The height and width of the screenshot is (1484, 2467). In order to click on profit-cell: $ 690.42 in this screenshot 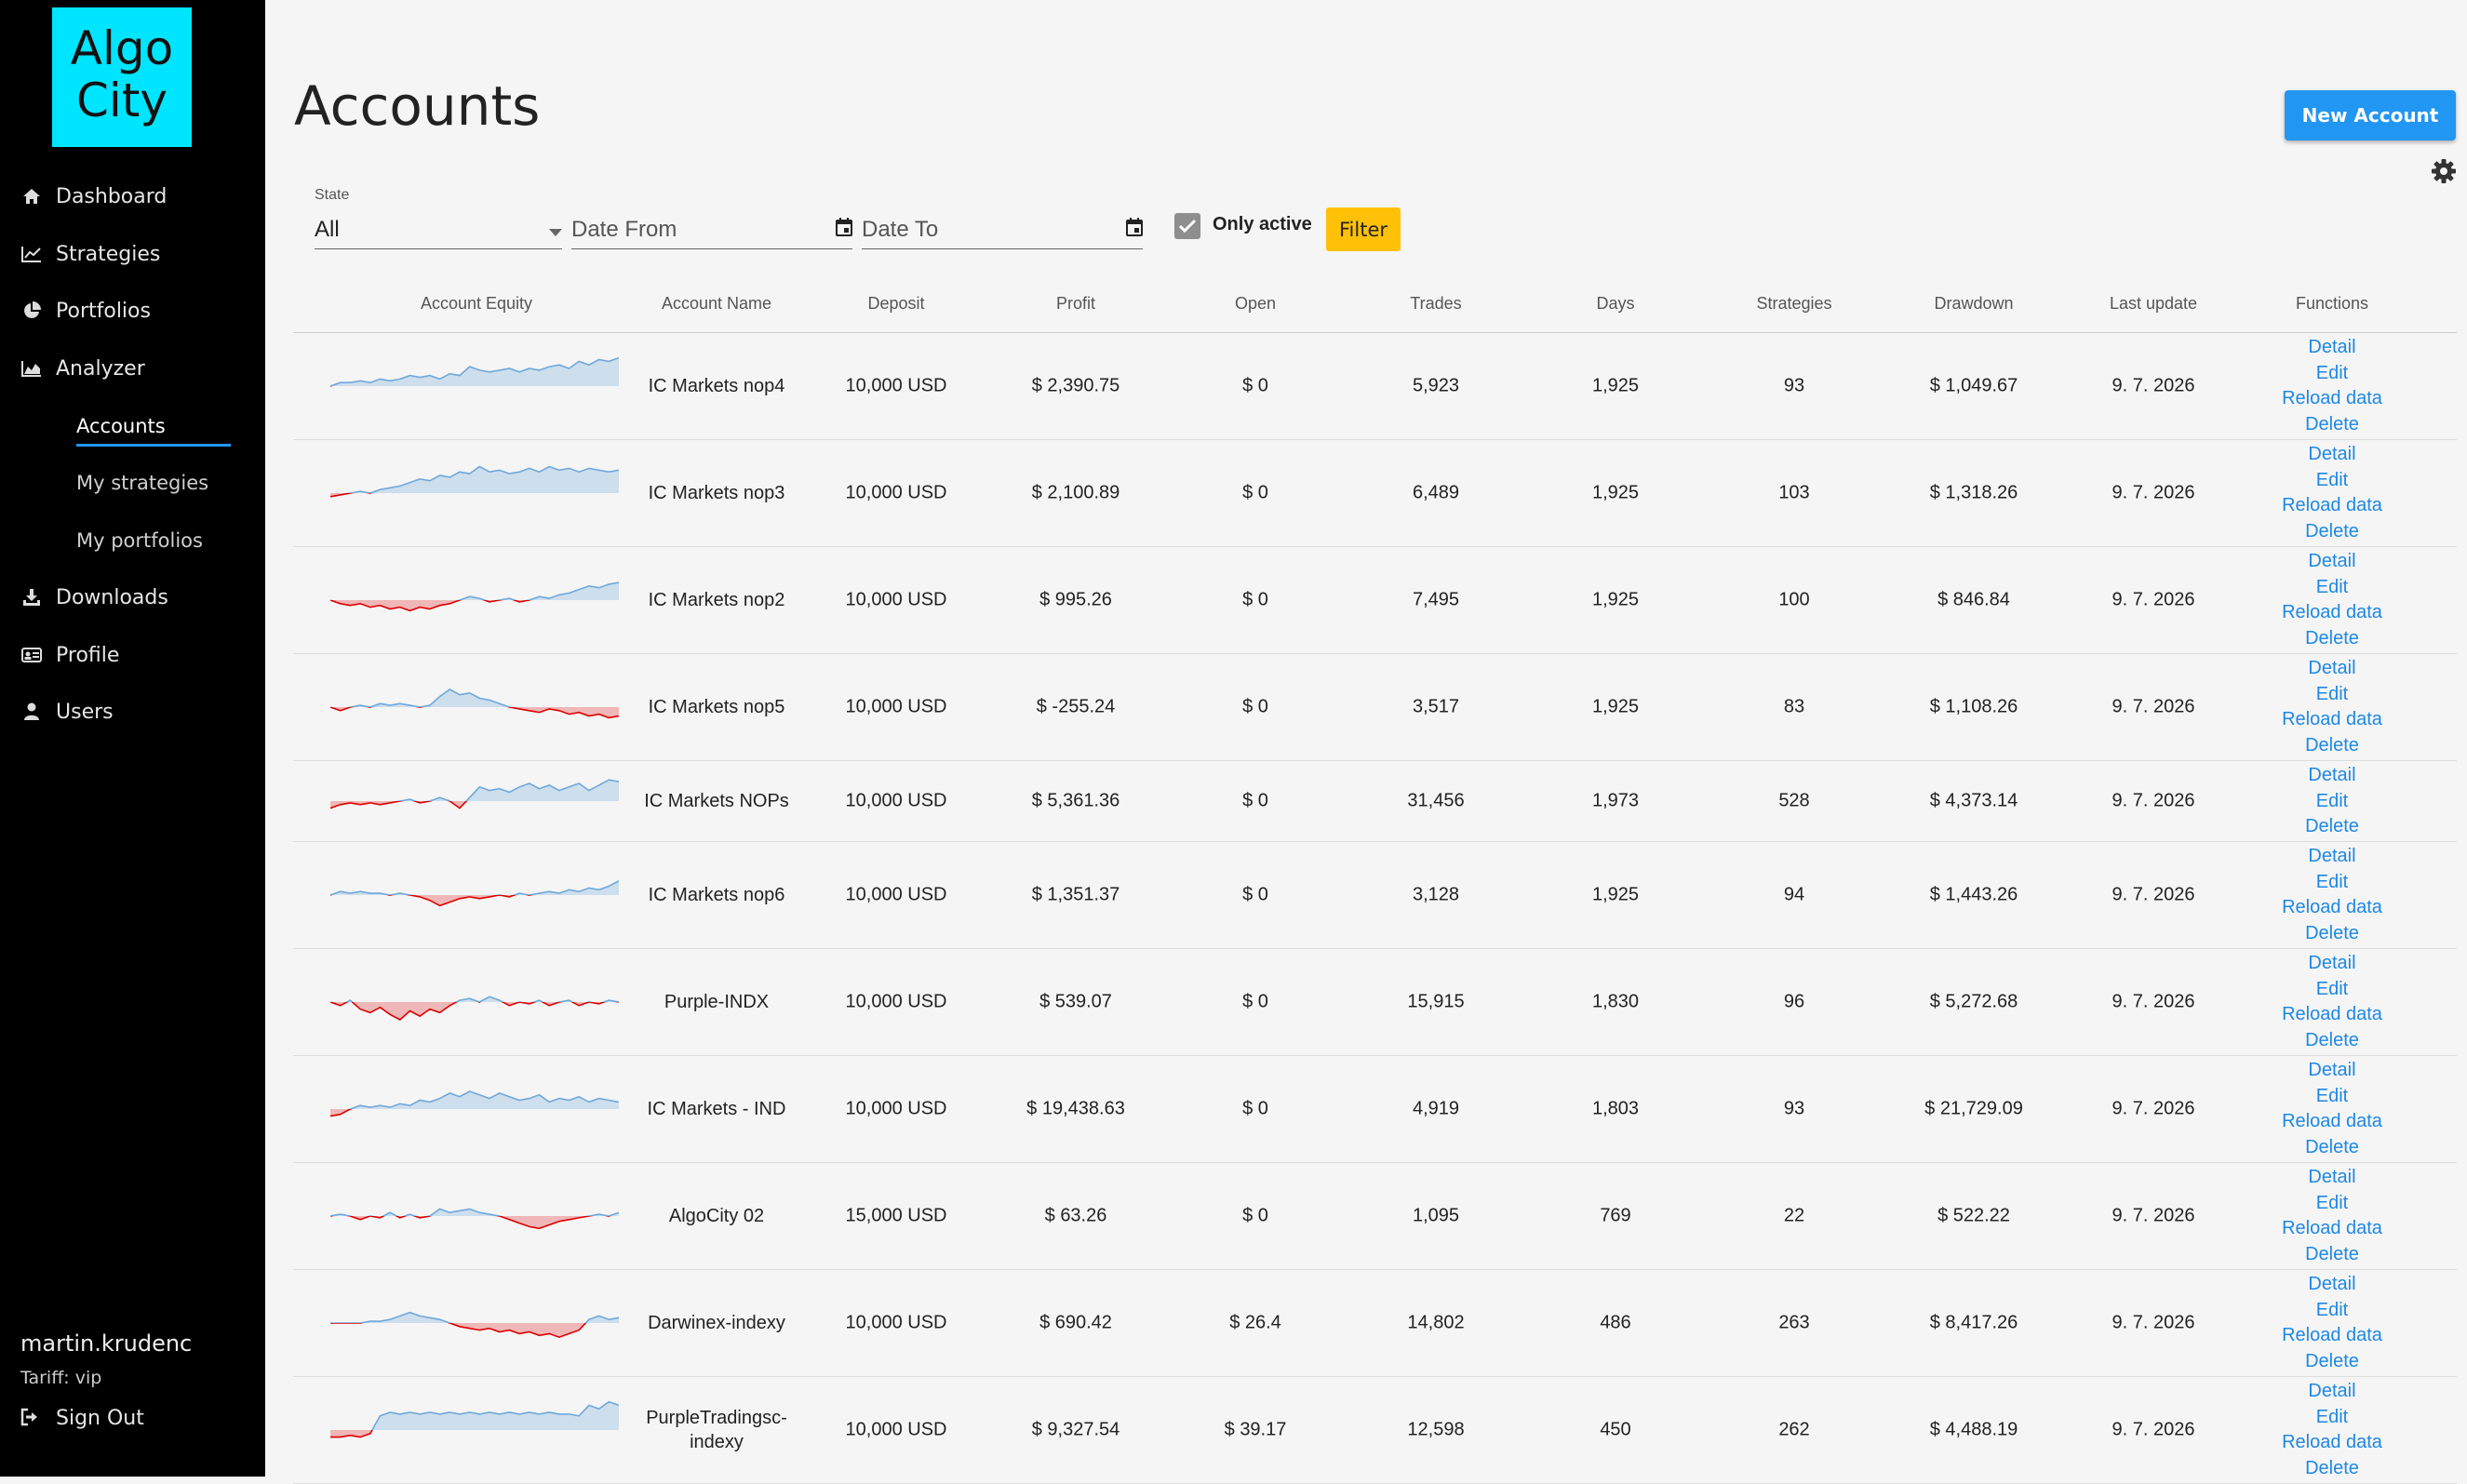, I will do `click(1075, 1322)`.